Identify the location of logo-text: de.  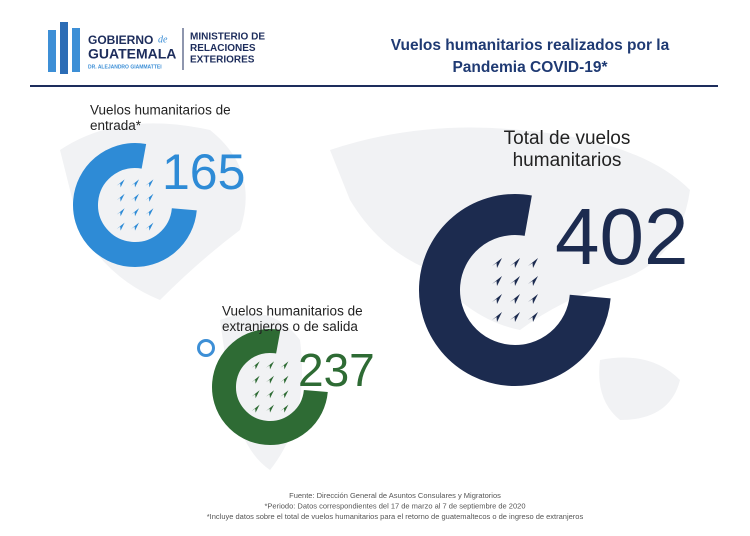
(163, 39).